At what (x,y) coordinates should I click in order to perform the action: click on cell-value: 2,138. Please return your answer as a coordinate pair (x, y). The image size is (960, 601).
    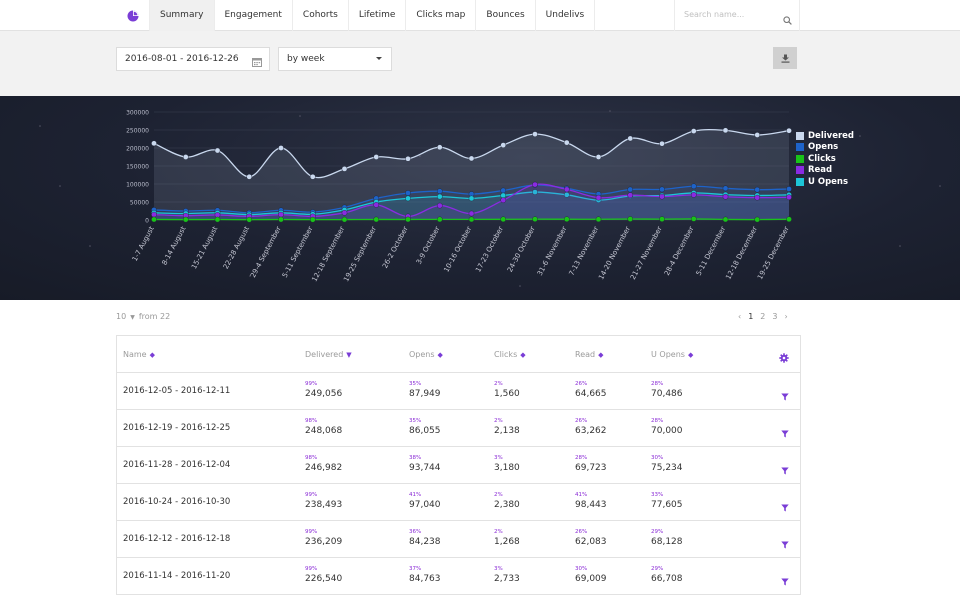
    Looking at the image, I should click on (507, 431).